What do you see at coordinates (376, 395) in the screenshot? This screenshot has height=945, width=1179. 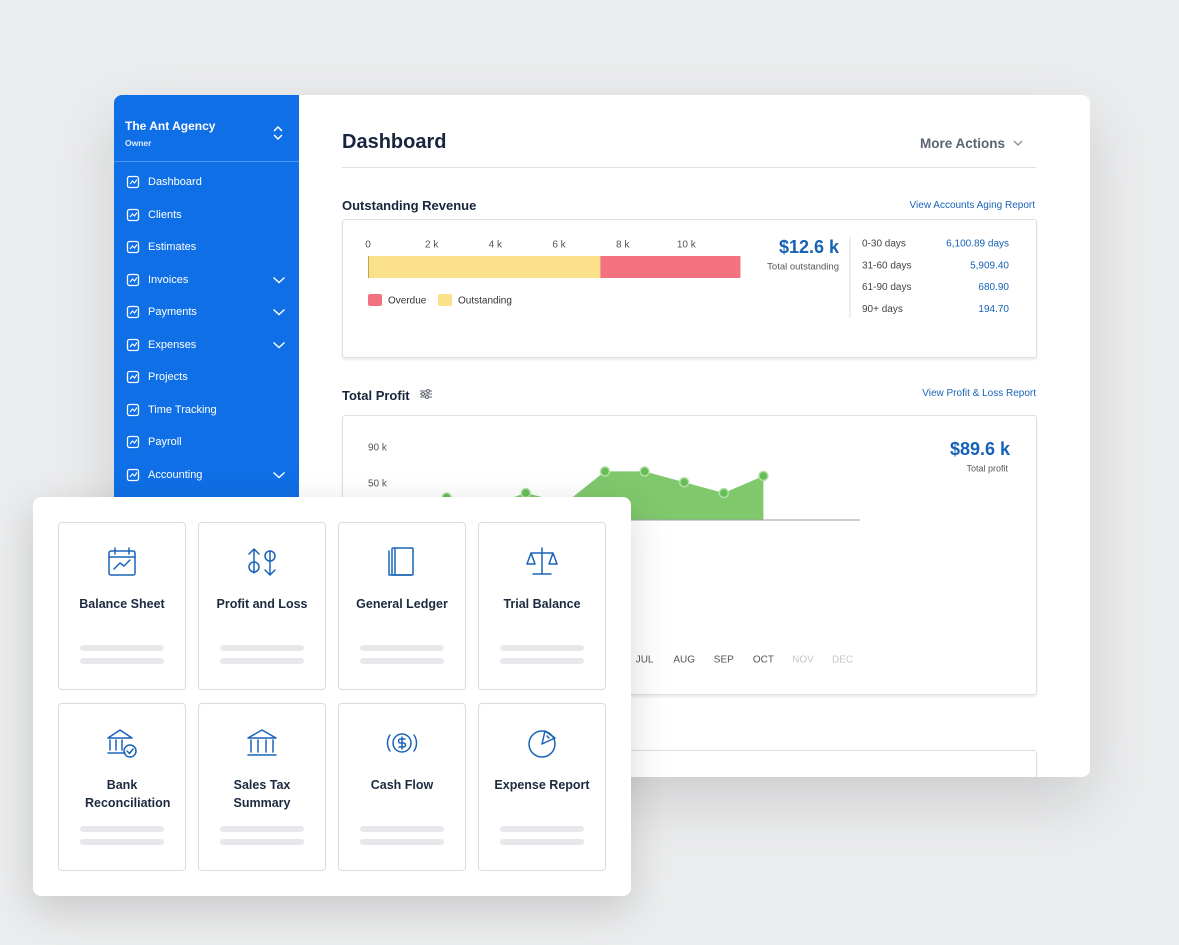 I see `section-title: Total Profit` at bounding box center [376, 395].